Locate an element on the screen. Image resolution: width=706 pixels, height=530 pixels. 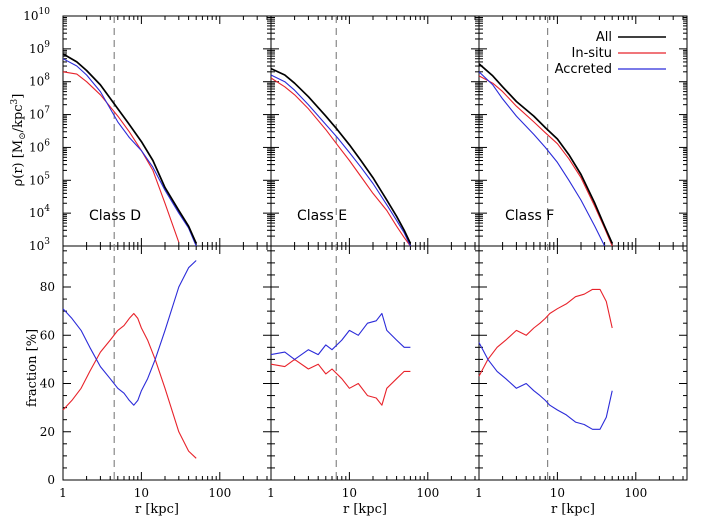
fraction-tick-label: 80 is located at coordinates (47, 287).